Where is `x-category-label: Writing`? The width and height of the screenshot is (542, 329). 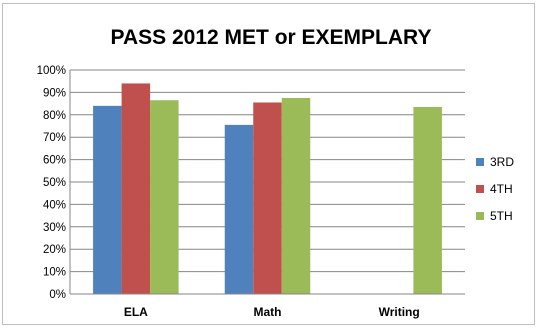
x-category-label: Writing is located at coordinates (399, 312).